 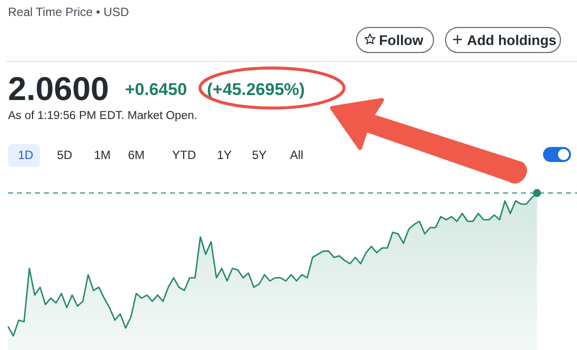 I want to click on text: 5D, so click(x=64, y=155).